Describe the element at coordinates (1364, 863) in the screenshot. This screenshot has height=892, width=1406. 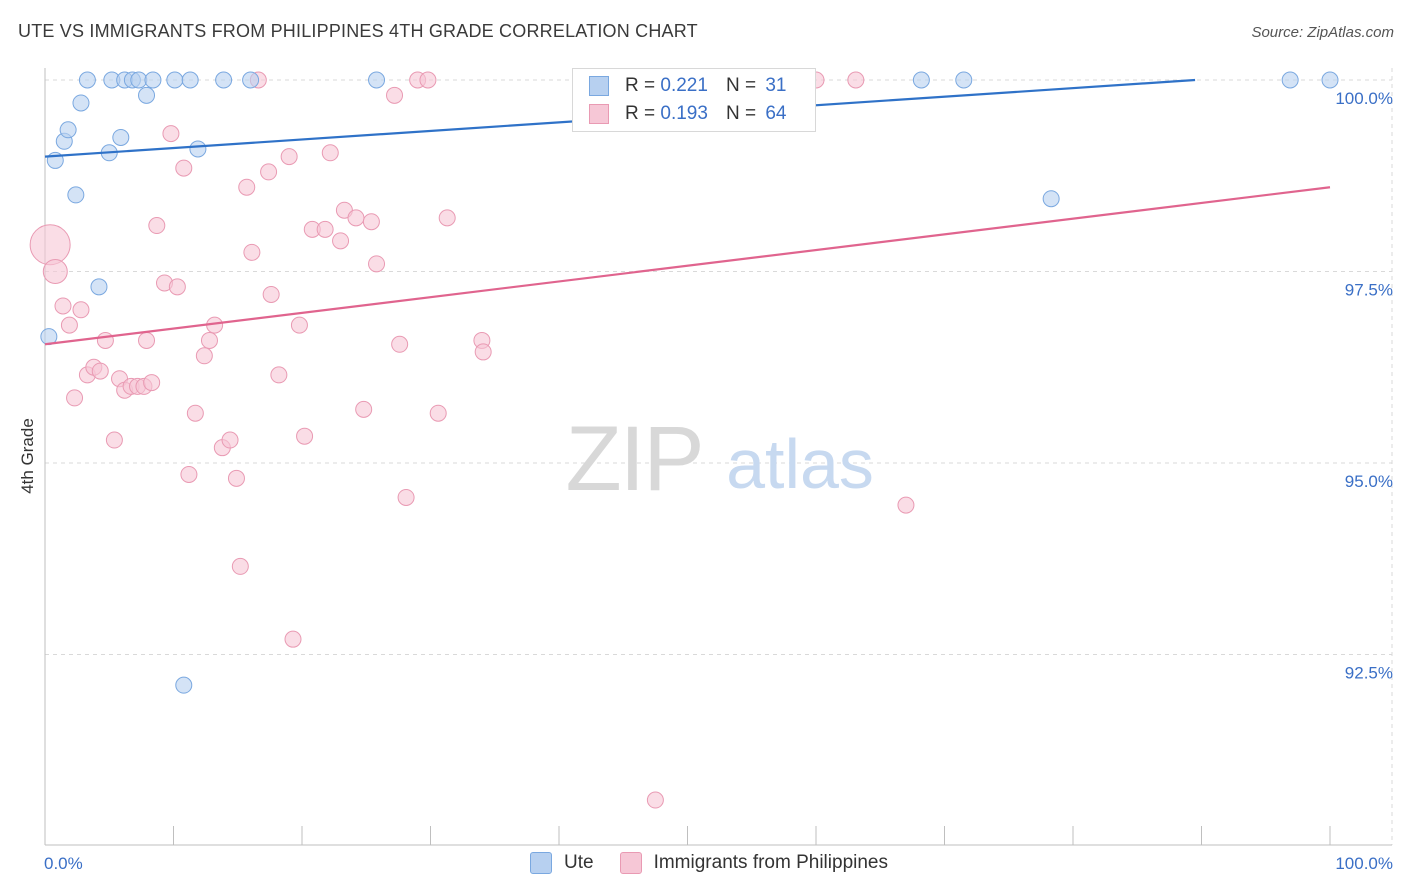
I see `x-tick-label-max: 100.0%` at that location.